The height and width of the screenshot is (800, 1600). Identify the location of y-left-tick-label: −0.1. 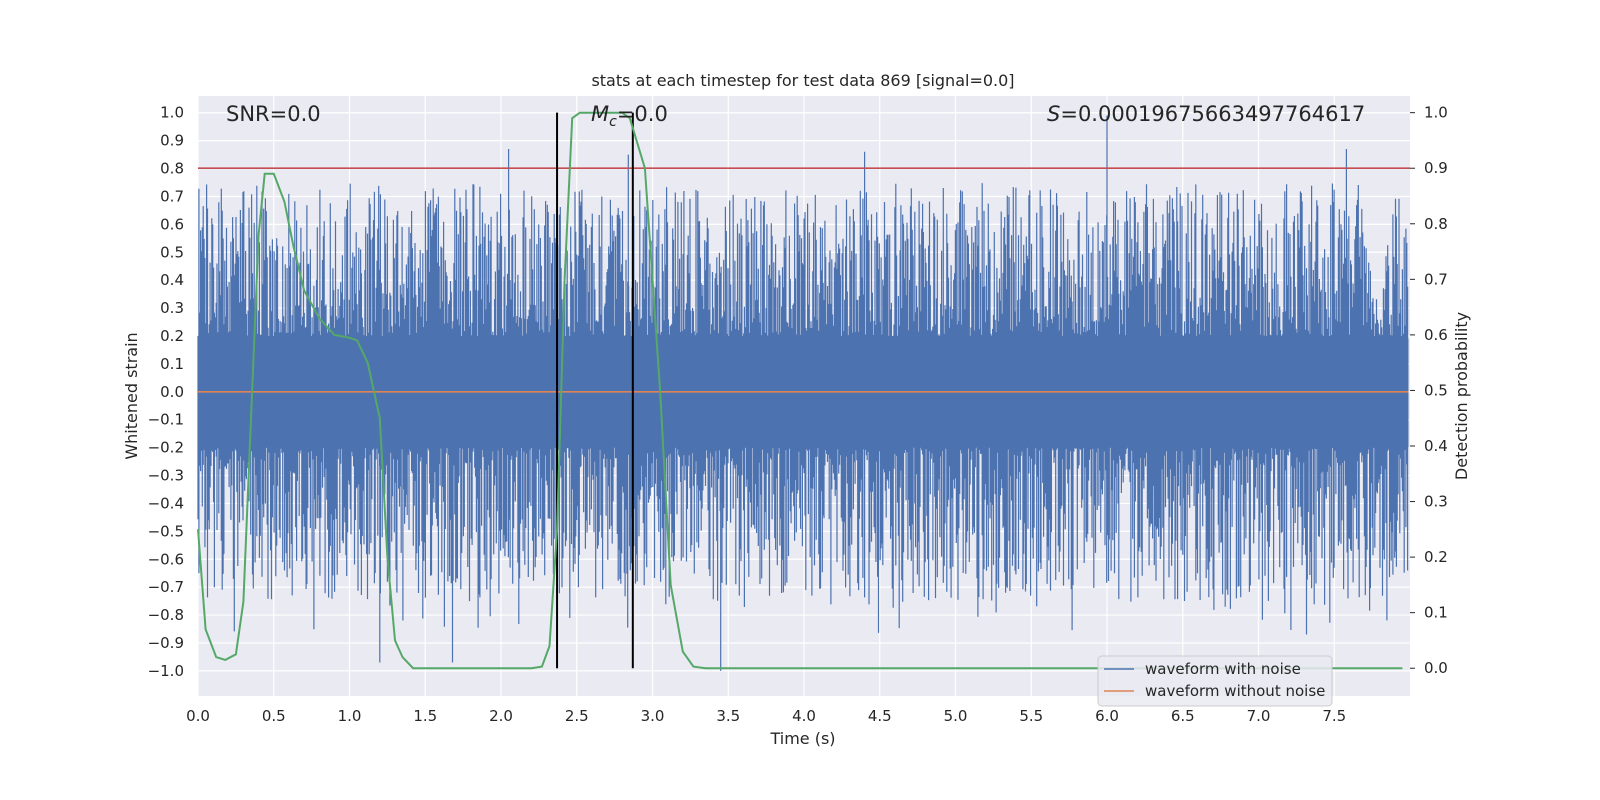
(166, 420).